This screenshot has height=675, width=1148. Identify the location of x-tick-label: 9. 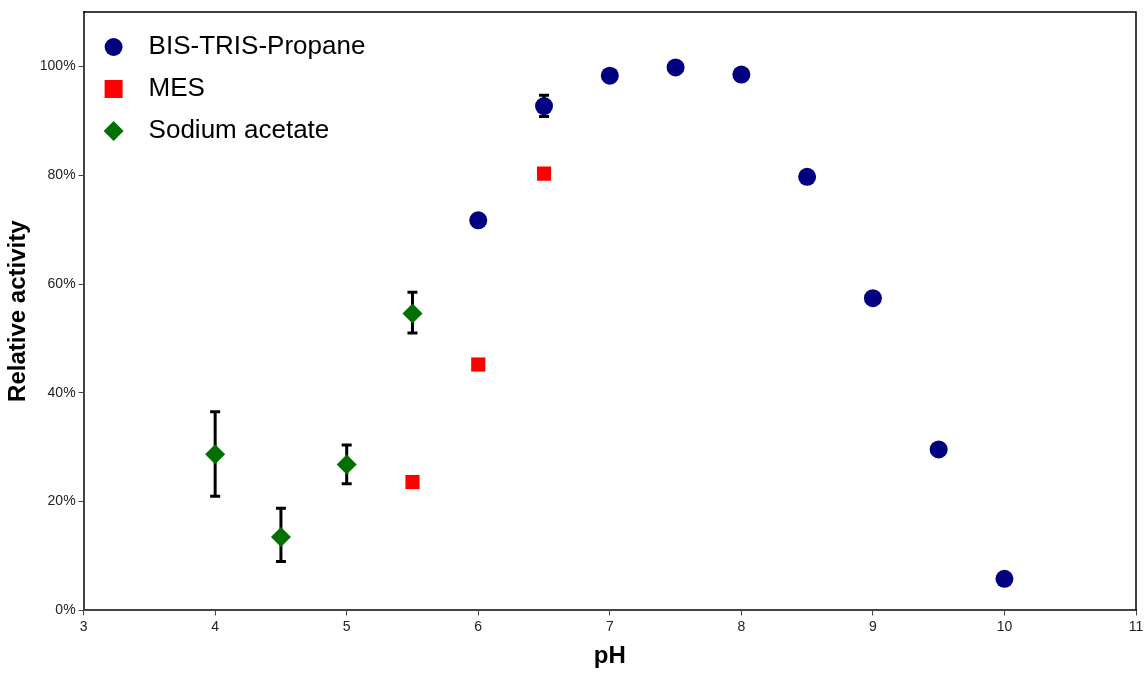
(873, 625).